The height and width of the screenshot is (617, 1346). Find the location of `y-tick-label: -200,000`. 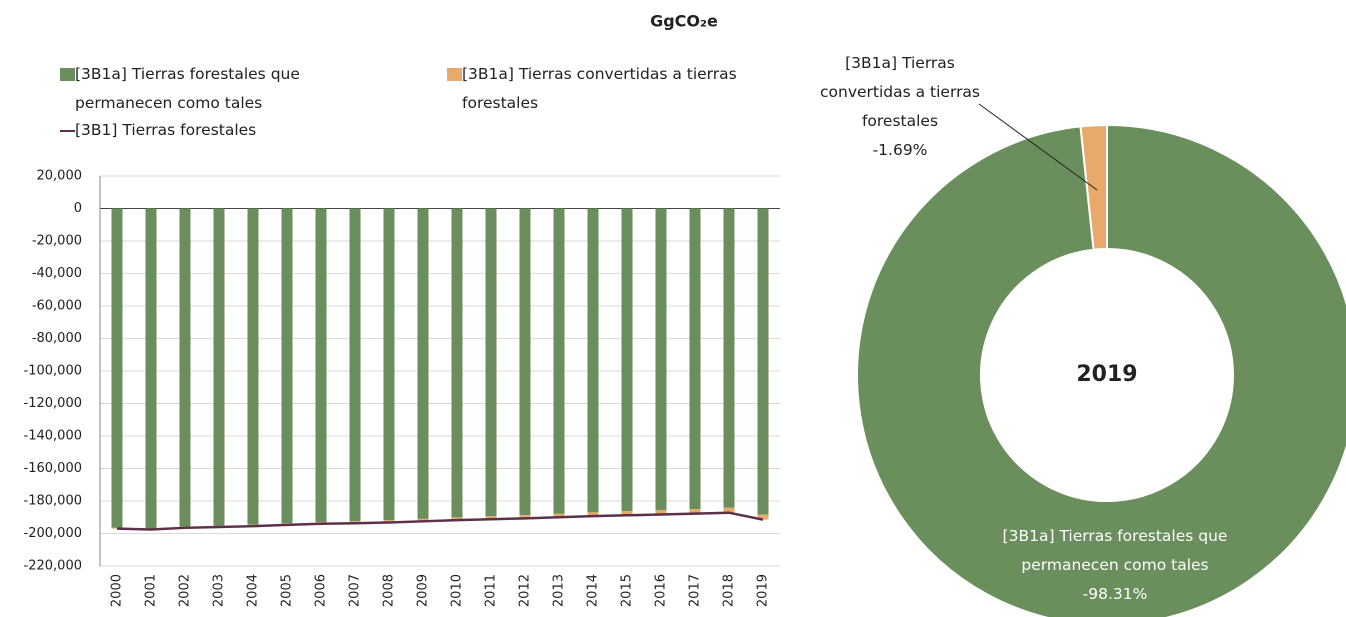

y-tick-label: -200,000 is located at coordinates (53, 533).